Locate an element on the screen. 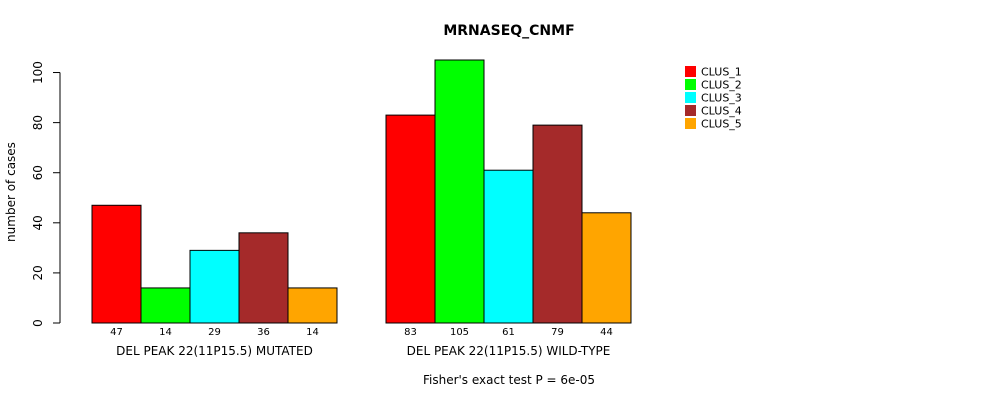  bar-count-label: 105 is located at coordinates (459, 332).